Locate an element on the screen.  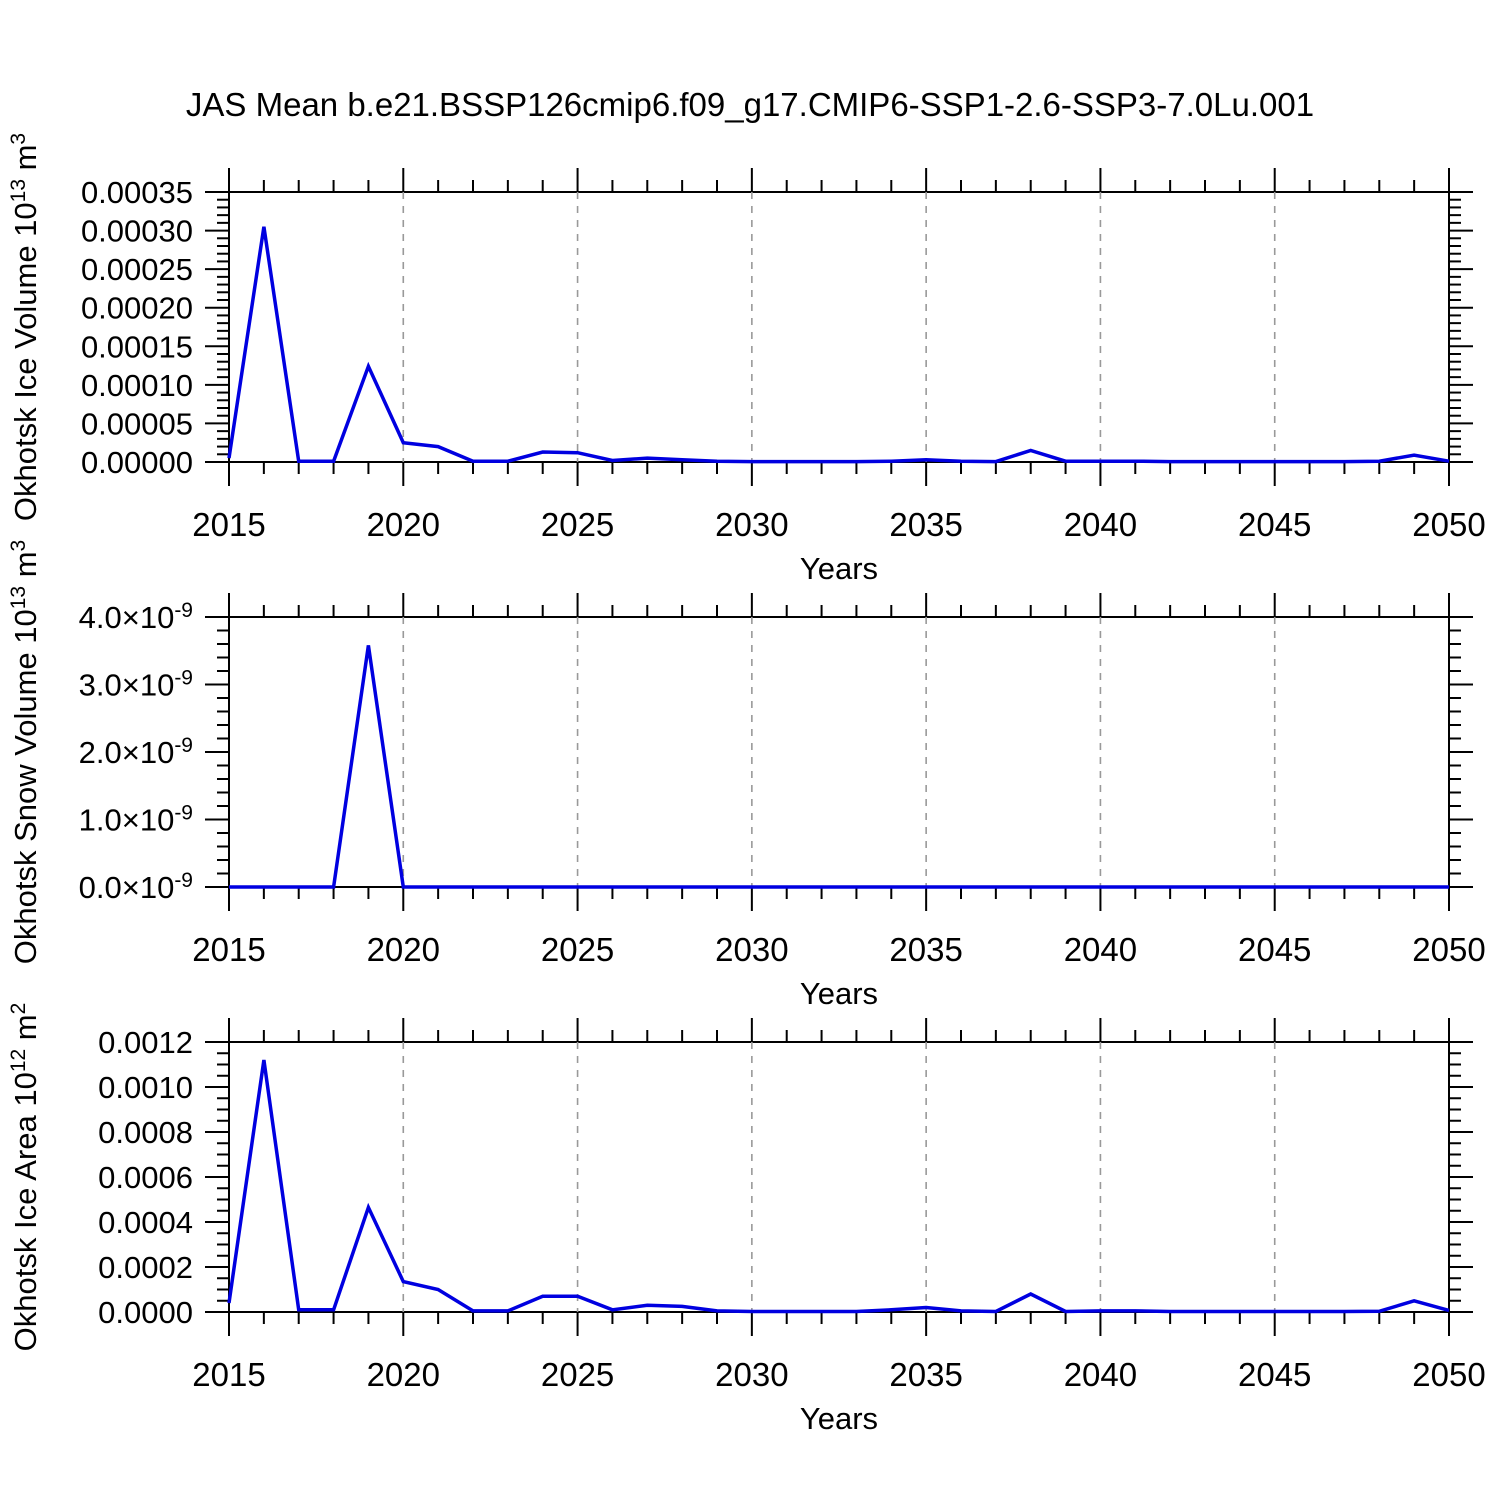
y-tick-label: 0.0000 is located at coordinates (145, 1312).